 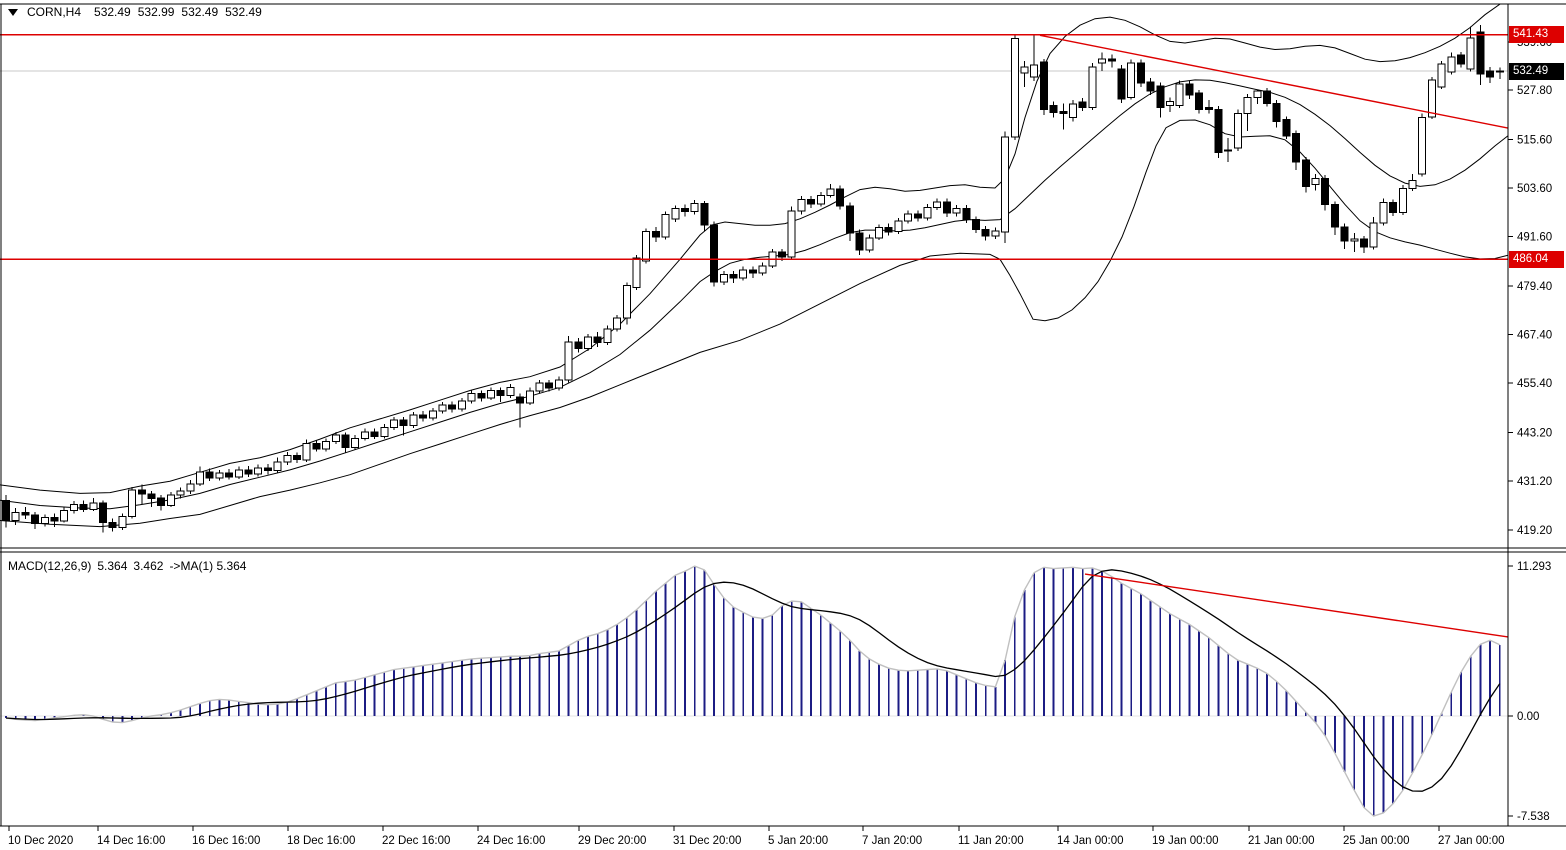 What do you see at coordinates (511, 841) in the screenshot?
I see `time-tick-label: 24 Dec 16:00` at bounding box center [511, 841].